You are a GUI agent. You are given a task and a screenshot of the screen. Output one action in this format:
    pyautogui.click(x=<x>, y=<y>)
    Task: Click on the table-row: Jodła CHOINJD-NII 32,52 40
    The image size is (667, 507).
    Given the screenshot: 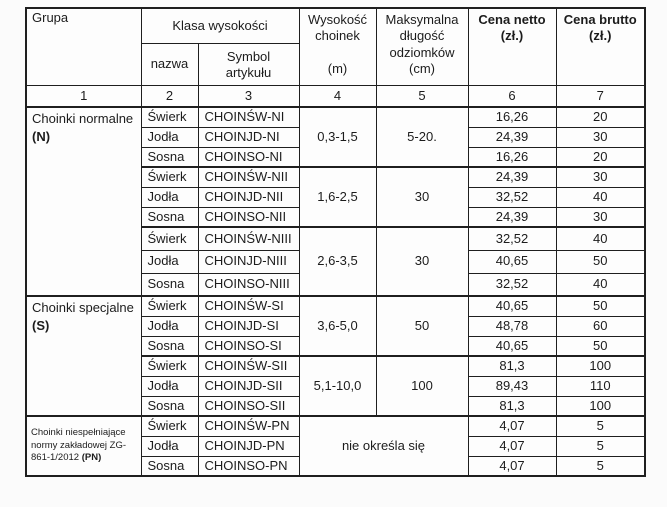 What is the action you would take?
    pyautogui.click(x=336, y=197)
    